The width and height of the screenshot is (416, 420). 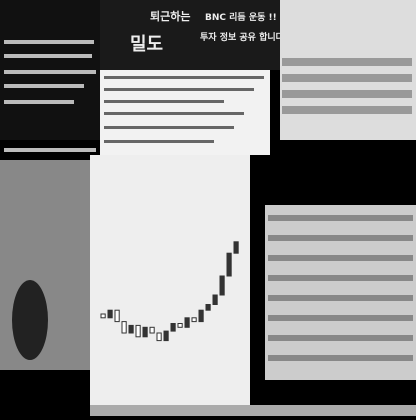 I want to click on top-table, so click(x=348, y=70).